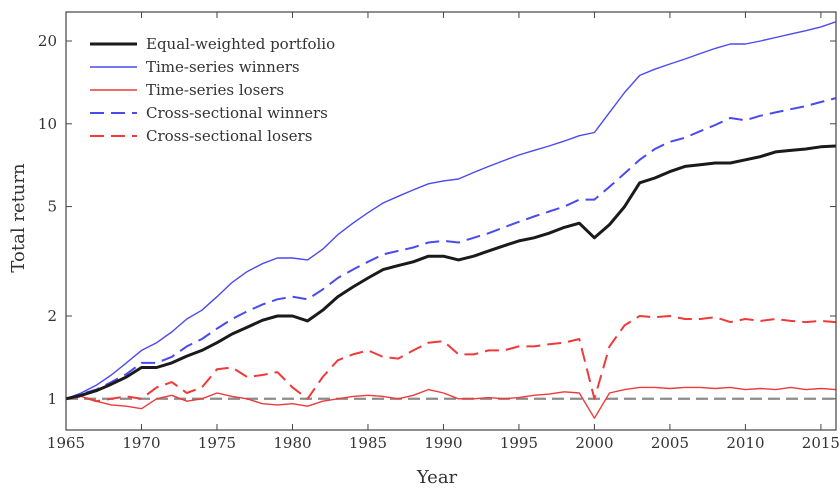  What do you see at coordinates (66, 443) in the screenshot?
I see `x-tick-label: 1965` at bounding box center [66, 443].